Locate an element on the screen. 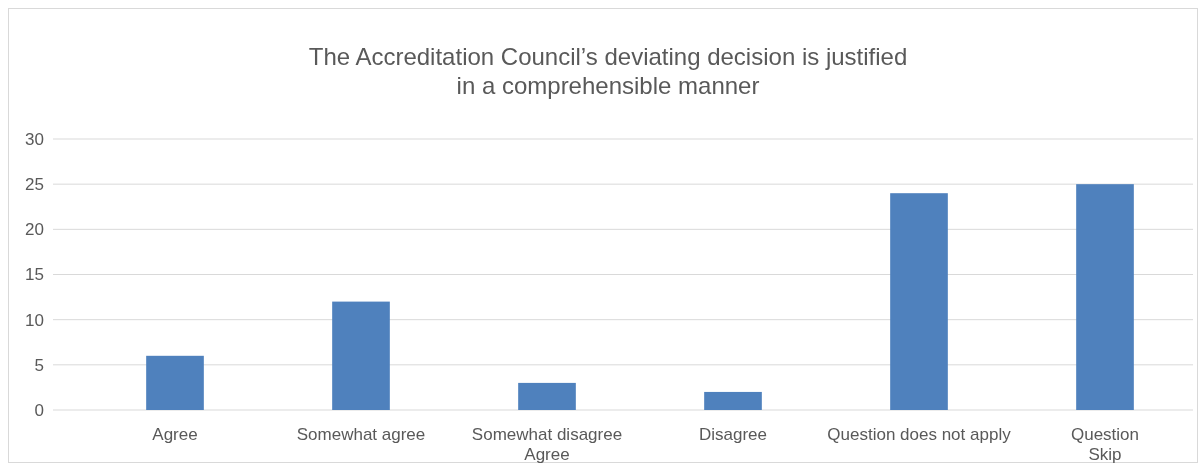 The image size is (1204, 471). x-tick-label: Disagree is located at coordinates (733, 434).